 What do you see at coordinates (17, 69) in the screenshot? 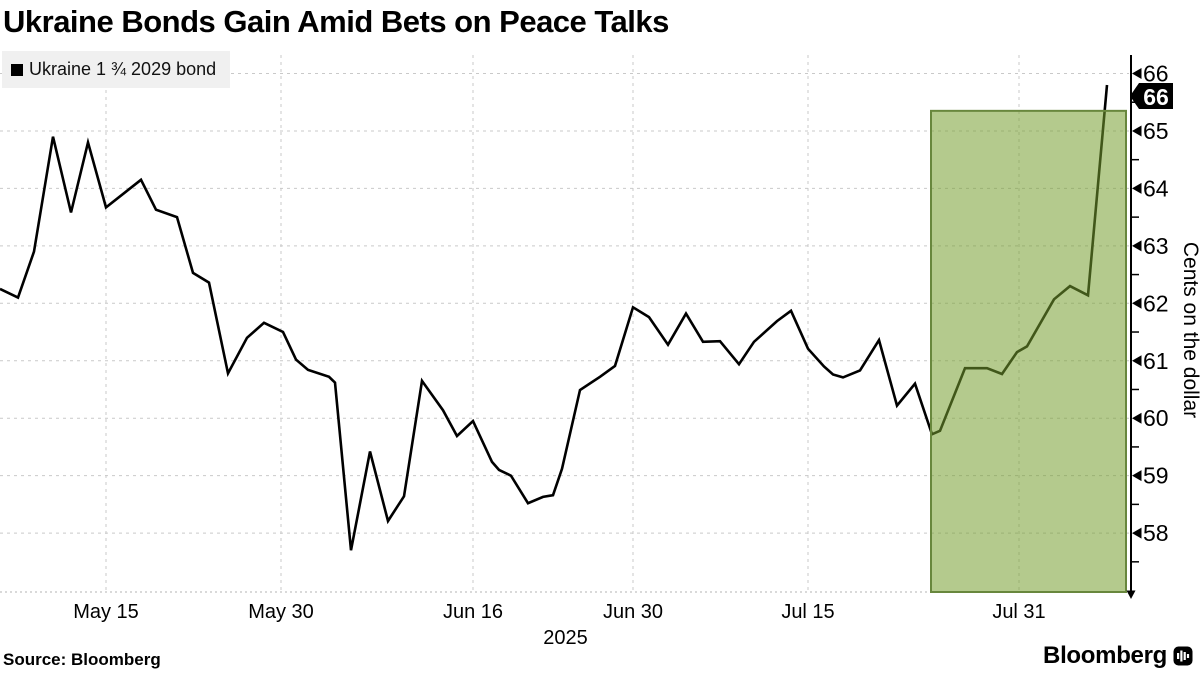
I see `legend-swatch-icon` at bounding box center [17, 69].